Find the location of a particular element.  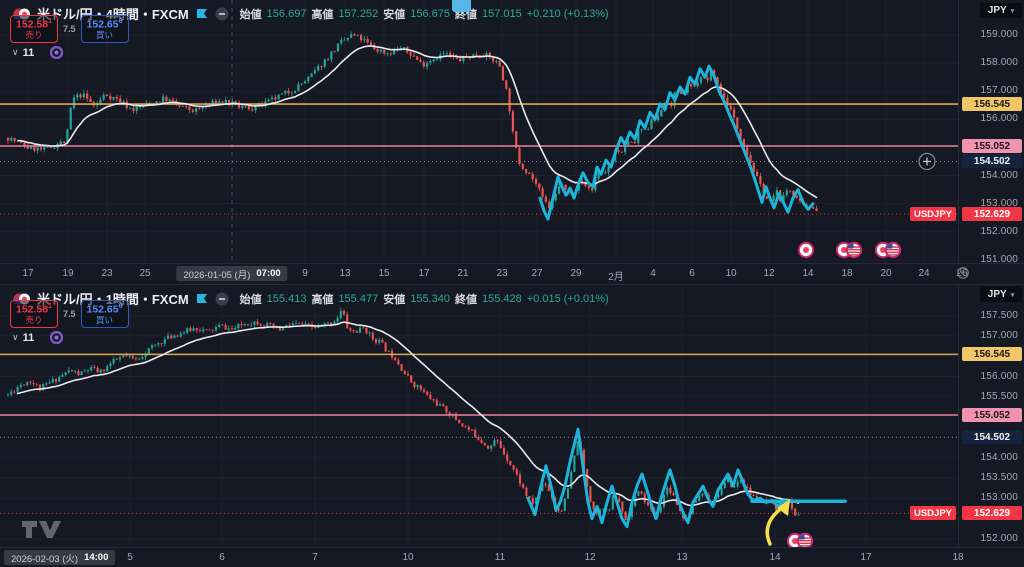

change-value: +0.210 (+0.13%) is located at coordinates (567, 13).